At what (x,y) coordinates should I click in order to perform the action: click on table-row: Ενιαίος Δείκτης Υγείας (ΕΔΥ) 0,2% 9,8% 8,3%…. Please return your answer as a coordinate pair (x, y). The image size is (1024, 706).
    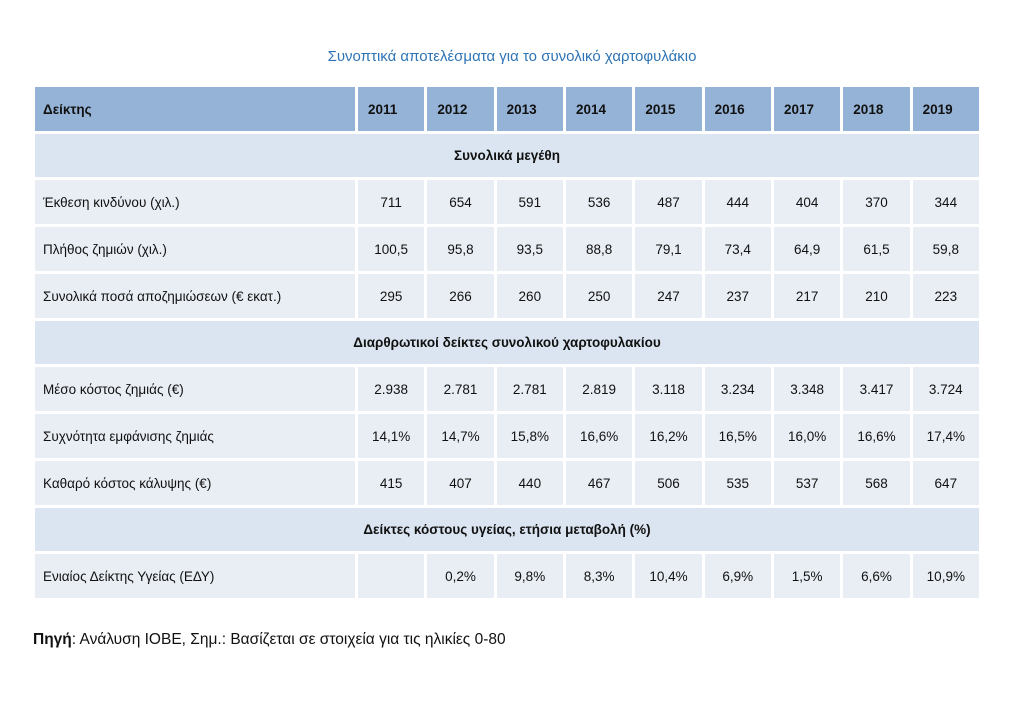
    Looking at the image, I should click on (507, 576).